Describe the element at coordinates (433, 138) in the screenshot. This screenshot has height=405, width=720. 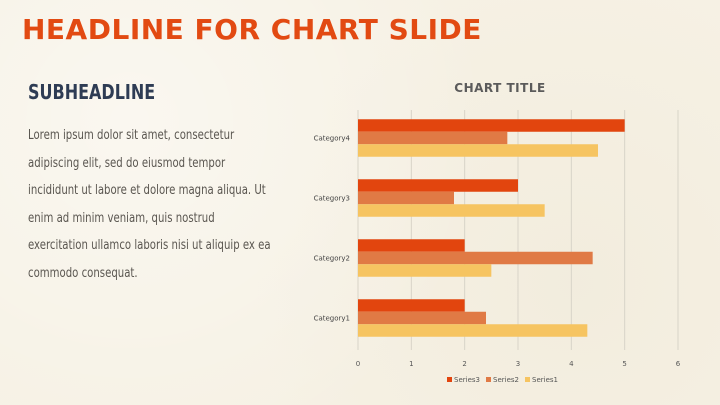
I see `bar-series2-category4` at that location.